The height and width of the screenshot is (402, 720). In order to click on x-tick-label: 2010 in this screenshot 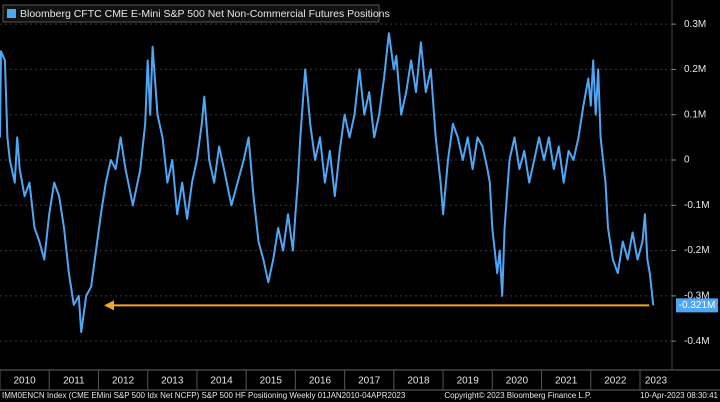, I will do `click(24, 381)`.